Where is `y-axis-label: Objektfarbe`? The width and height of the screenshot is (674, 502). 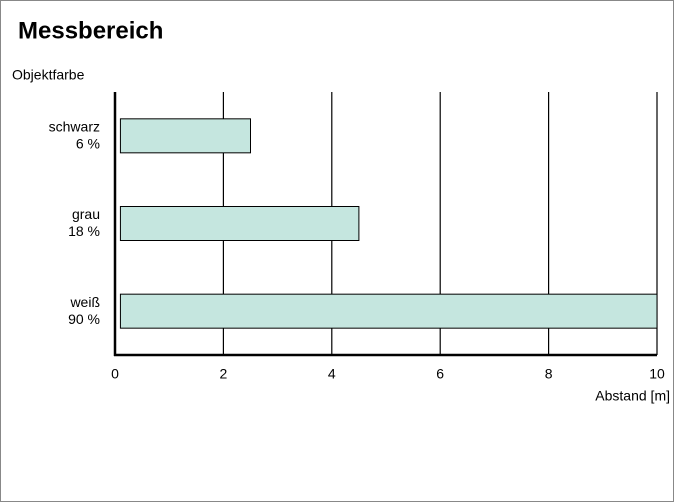 y-axis-label: Objektfarbe is located at coordinates (48, 75).